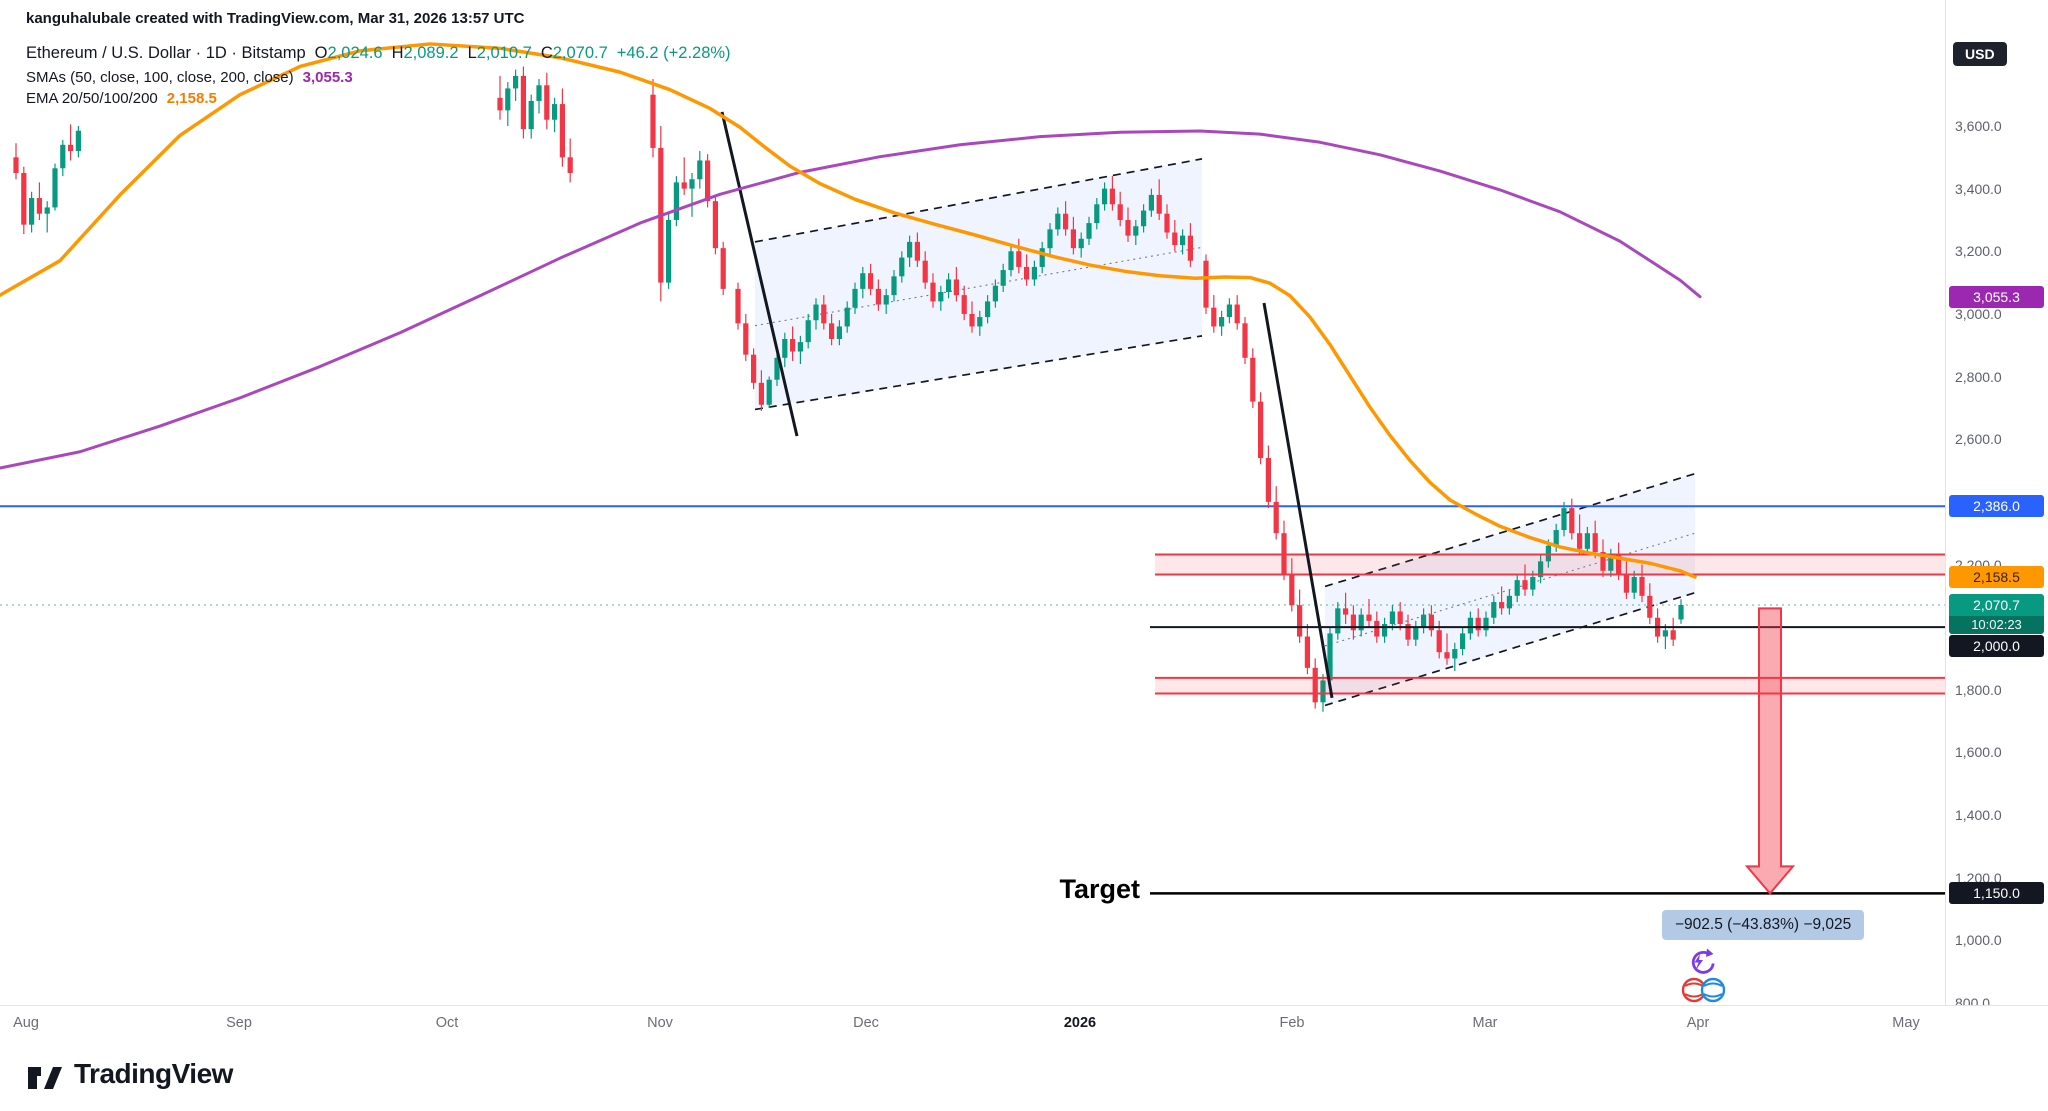 Image resolution: width=2048 pixels, height=1111 pixels. Describe the element at coordinates (1080, 1023) in the screenshot. I see `time-label: 2026` at that location.